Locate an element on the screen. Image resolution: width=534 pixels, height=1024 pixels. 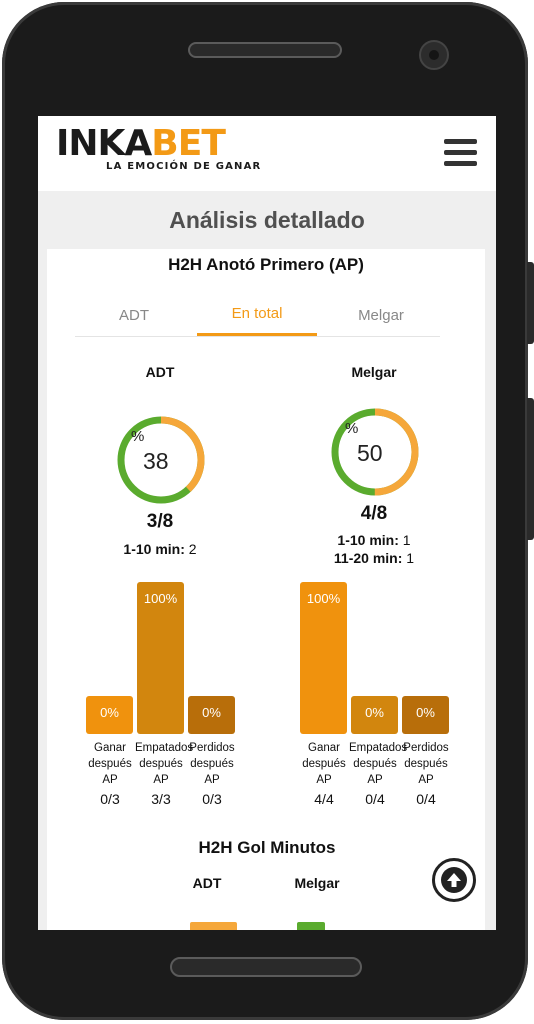
earpiece-speaker is located at coordinates (265, 50).